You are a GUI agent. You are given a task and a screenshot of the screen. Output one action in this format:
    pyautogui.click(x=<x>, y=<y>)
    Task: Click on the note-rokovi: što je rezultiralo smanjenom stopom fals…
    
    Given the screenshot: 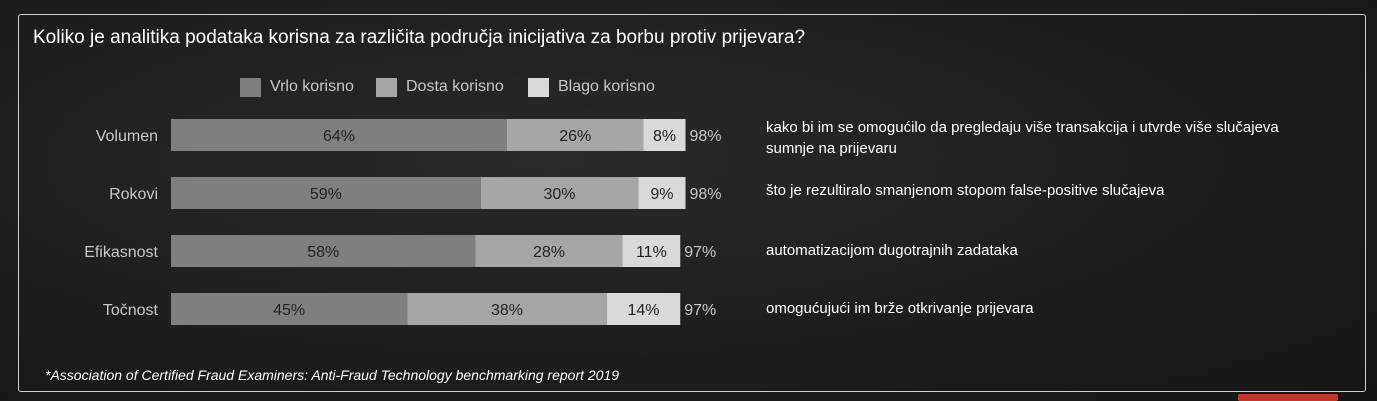 What is the action you would take?
    pyautogui.click(x=965, y=190)
    